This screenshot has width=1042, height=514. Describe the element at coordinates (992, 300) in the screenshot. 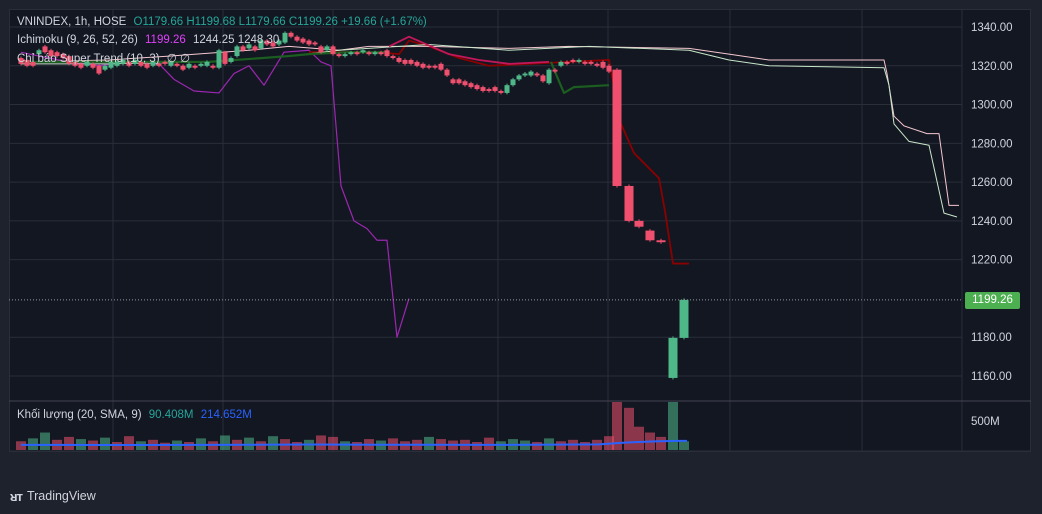

I see `last-price-tag: 1199.26` at that location.